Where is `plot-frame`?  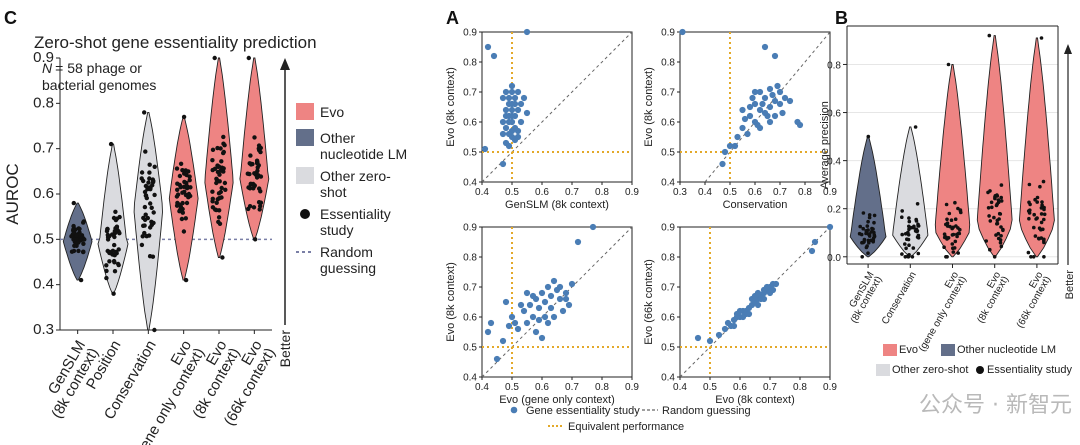 plot-frame is located at coordinates (755, 302).